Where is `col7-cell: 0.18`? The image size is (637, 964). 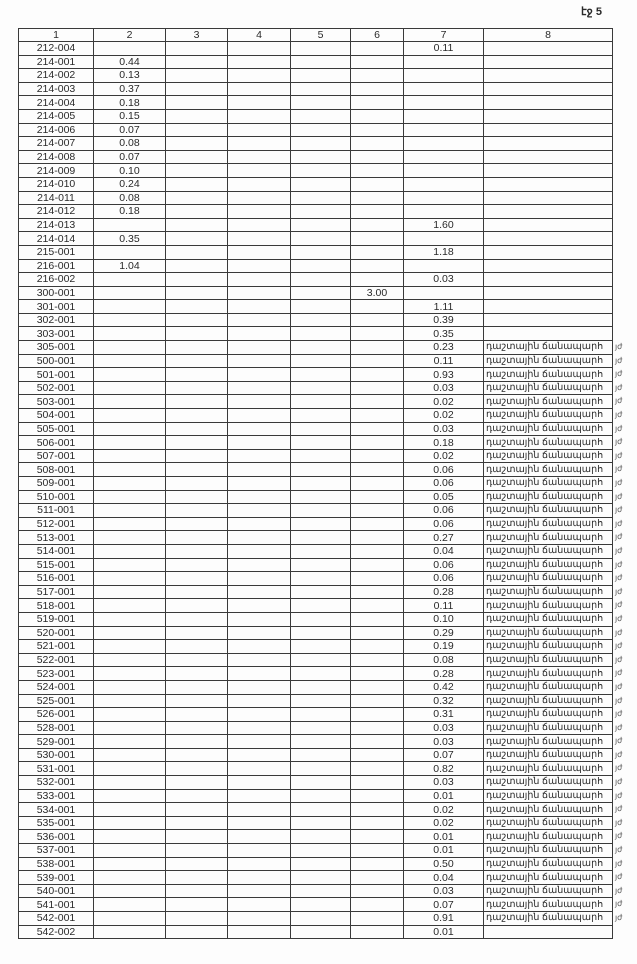
col7-cell: 0.18 is located at coordinates (443, 442).